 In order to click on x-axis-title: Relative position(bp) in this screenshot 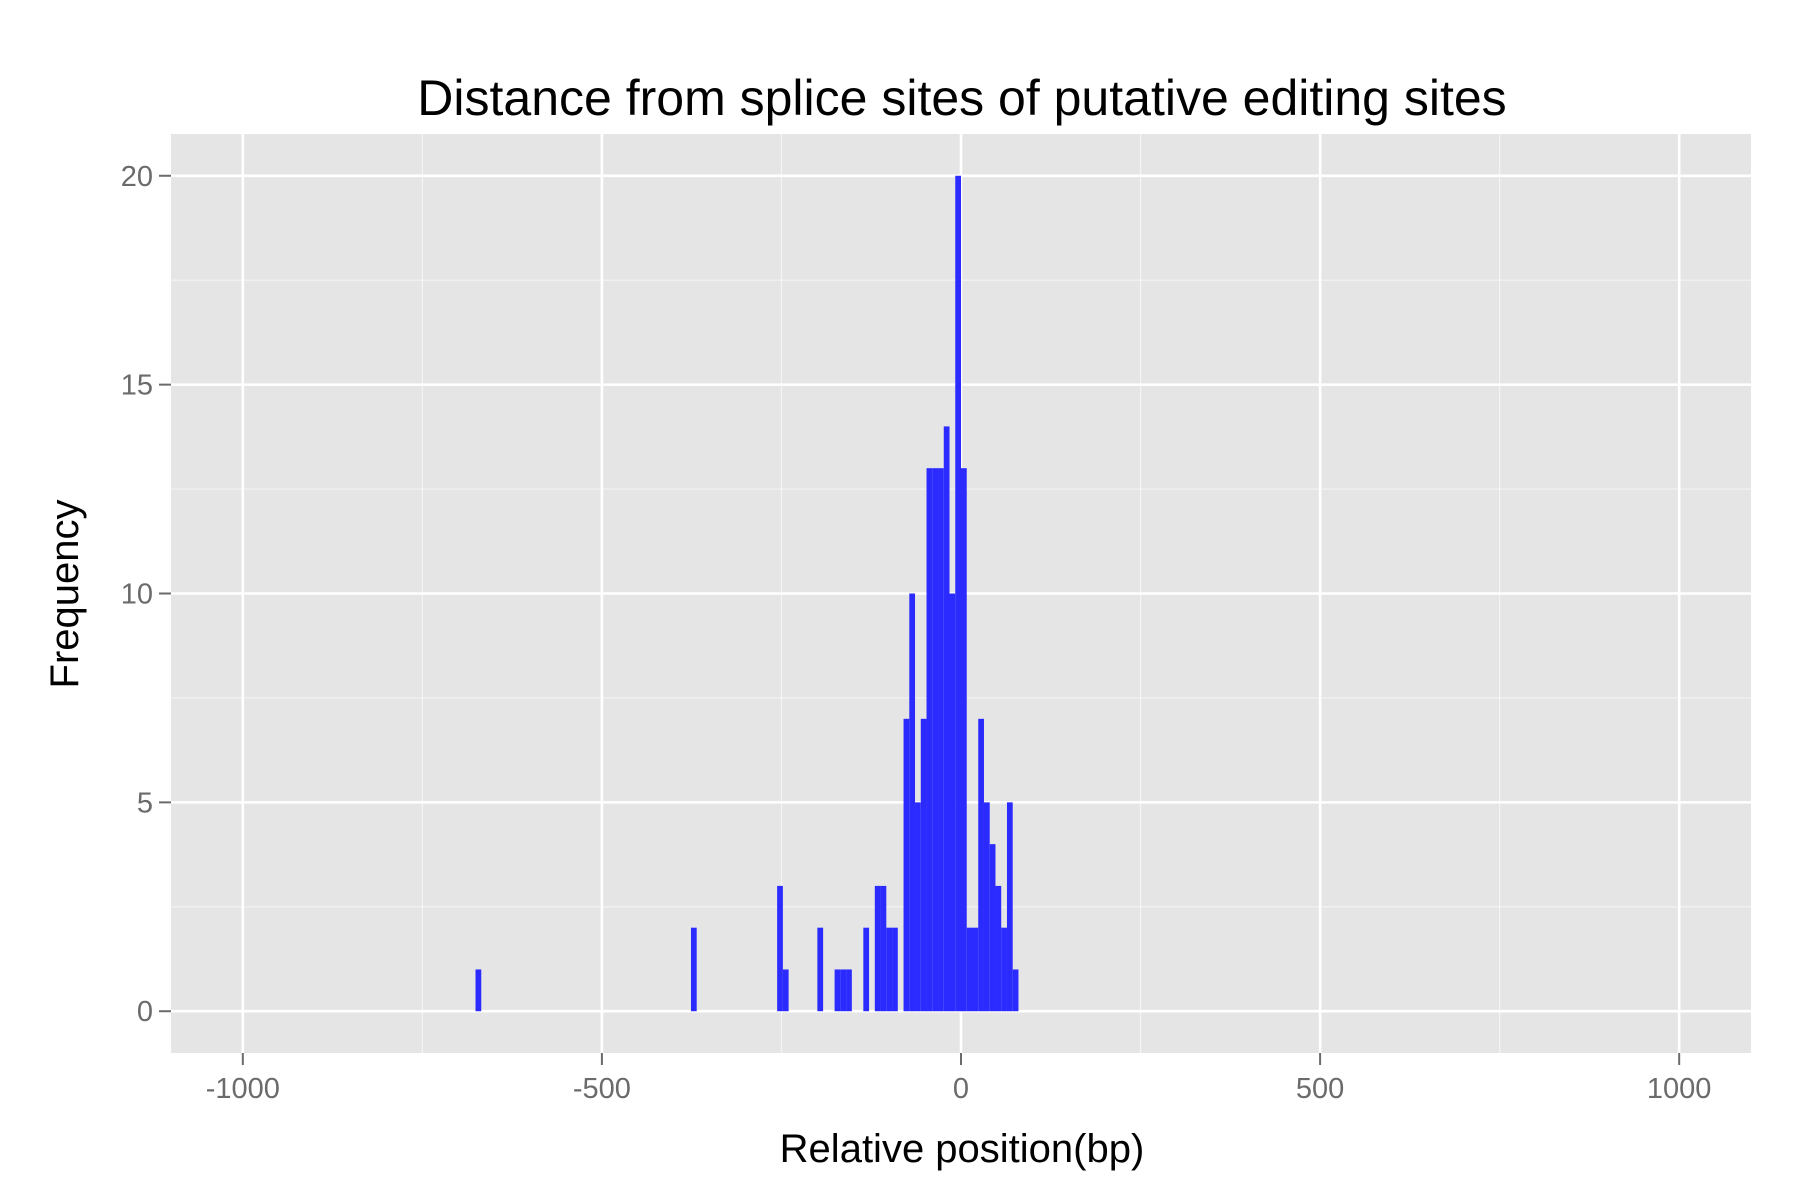, I will do `click(962, 1149)`.